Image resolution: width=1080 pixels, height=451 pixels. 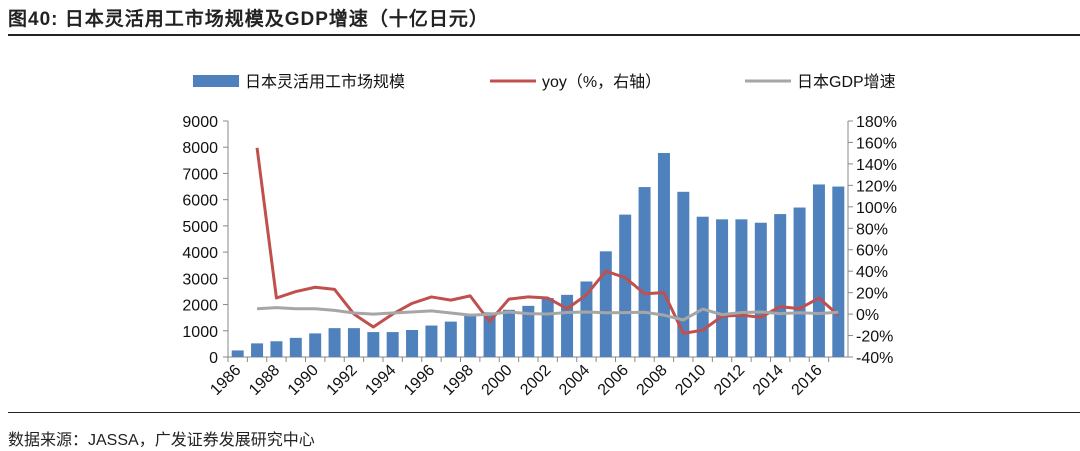 I want to click on bar-1991, so click(x=334, y=342).